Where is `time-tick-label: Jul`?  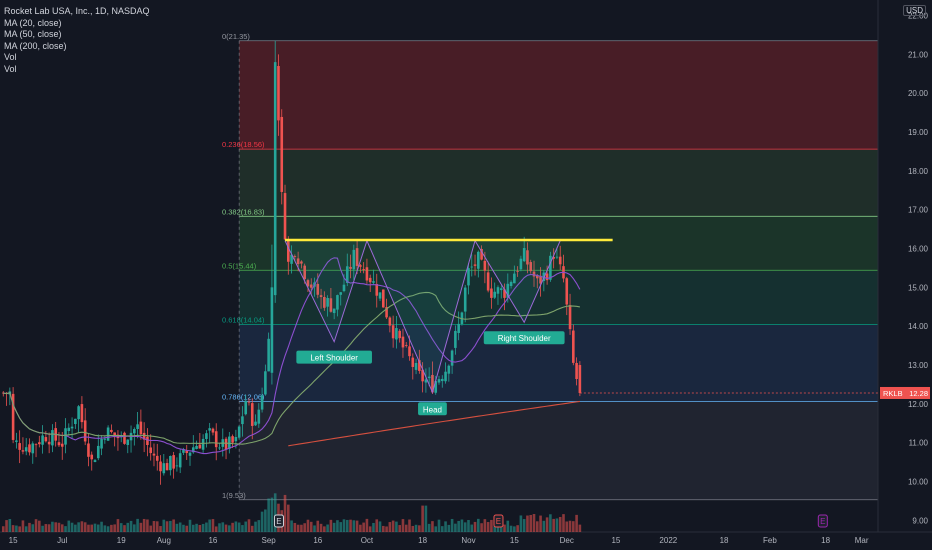
time-tick-label: Jul is located at coordinates (62, 540).